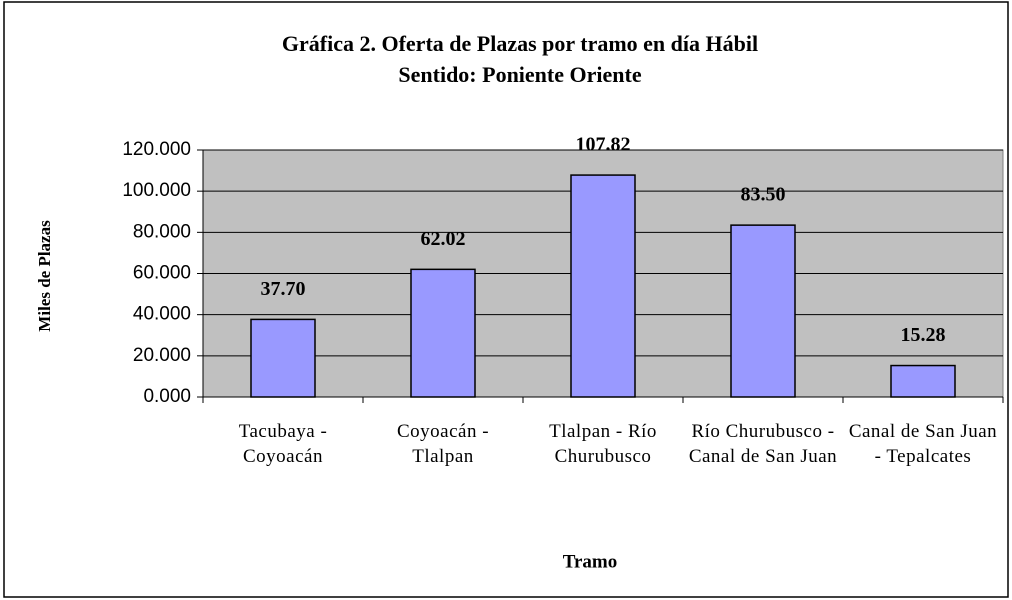 Image resolution: width=1012 pixels, height=600 pixels. What do you see at coordinates (283, 289) in the screenshot?
I see `data-label: 37.70` at bounding box center [283, 289].